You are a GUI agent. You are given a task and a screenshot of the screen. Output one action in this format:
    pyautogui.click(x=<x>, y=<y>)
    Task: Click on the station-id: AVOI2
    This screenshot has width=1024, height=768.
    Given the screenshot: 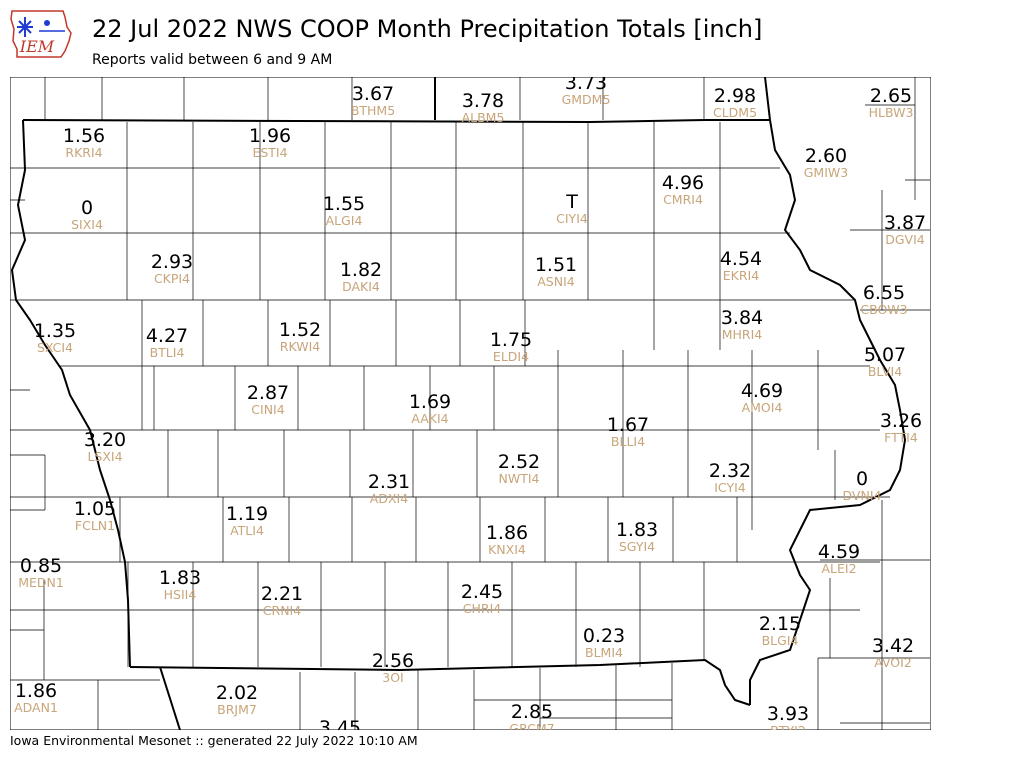 What is the action you would take?
    pyautogui.click(x=893, y=662)
    